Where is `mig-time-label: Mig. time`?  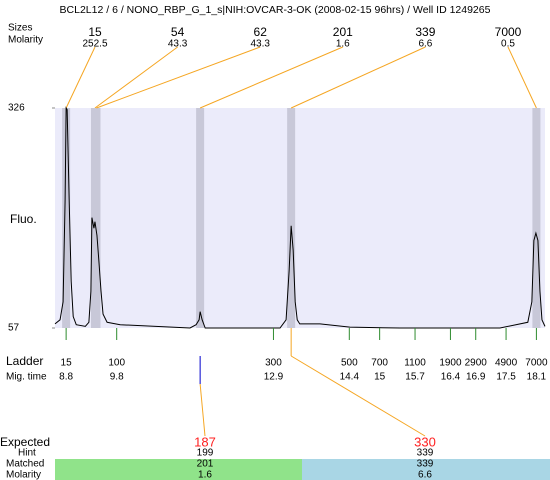 mig-time-label: Mig. time is located at coordinates (26, 377).